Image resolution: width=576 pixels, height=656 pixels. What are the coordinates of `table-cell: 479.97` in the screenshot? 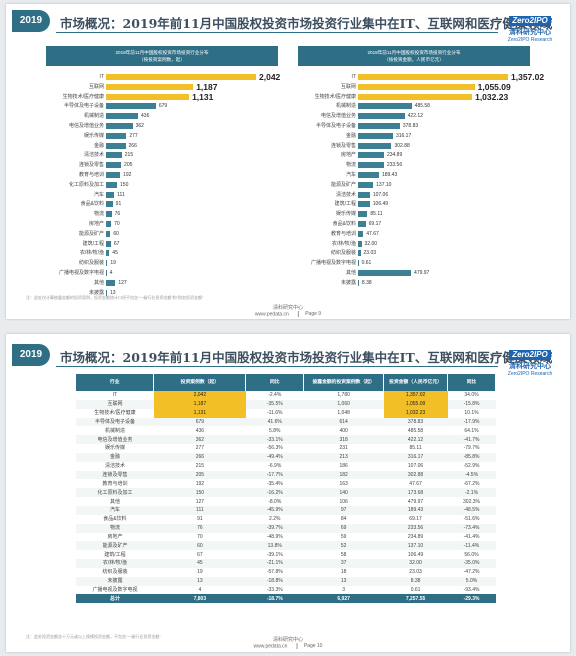 It's located at (415, 501).